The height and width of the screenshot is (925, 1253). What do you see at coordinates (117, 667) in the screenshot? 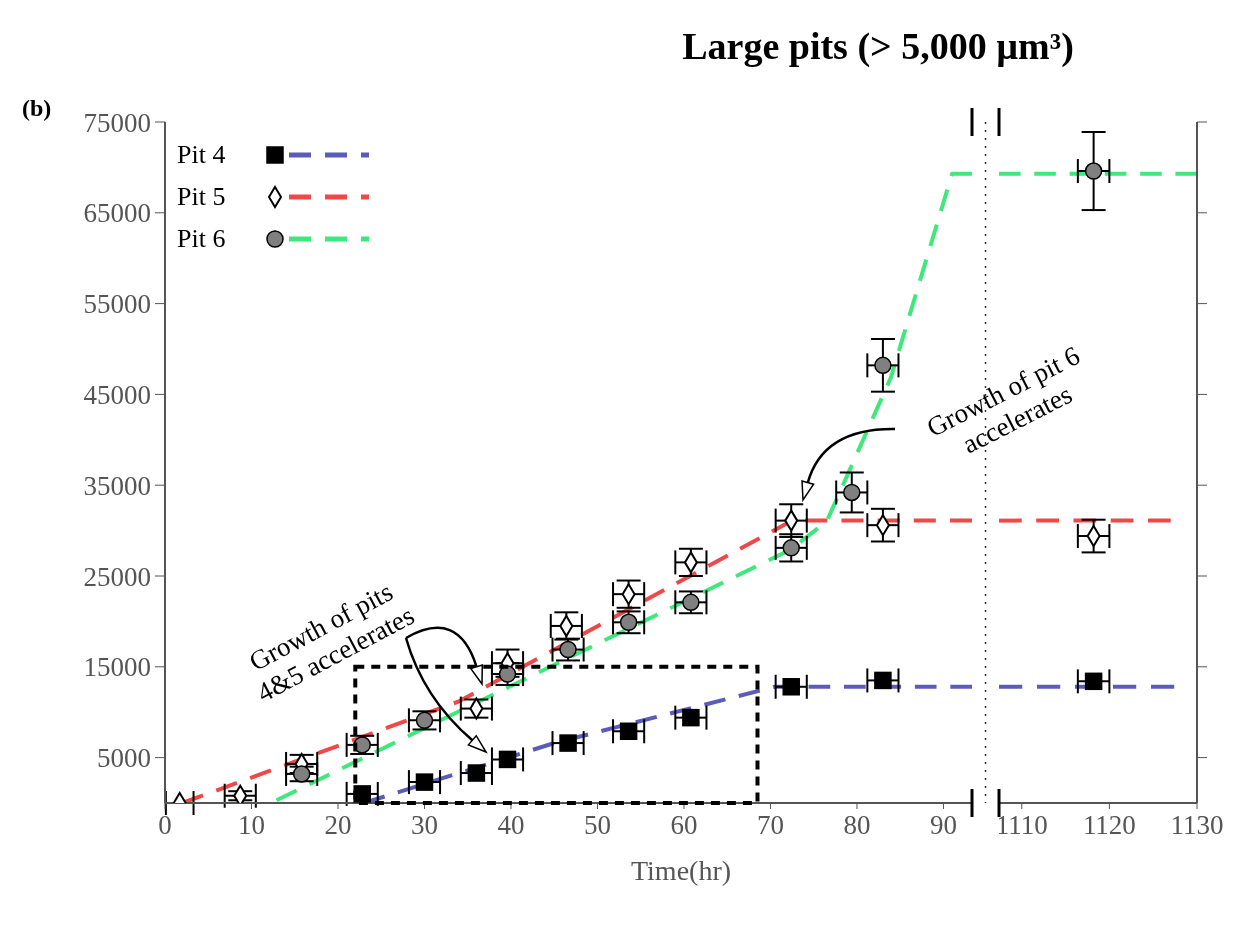
I see `y-tick-label: 15000` at bounding box center [117, 667].